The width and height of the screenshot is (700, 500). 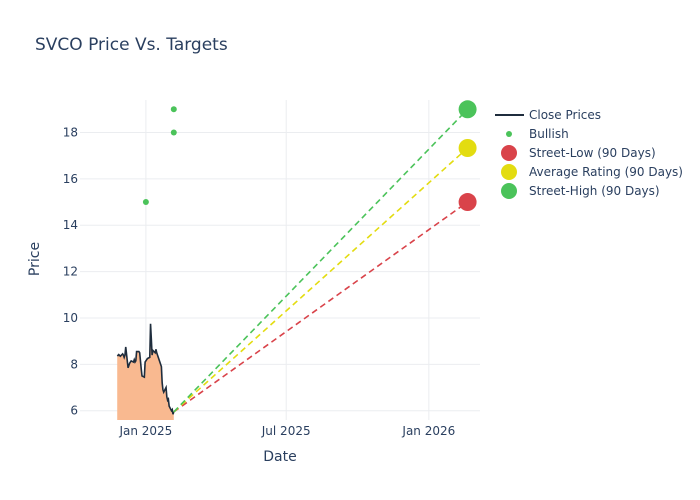 I want to click on legend-label: Average Rating (90 Days), so click(x=606, y=172).